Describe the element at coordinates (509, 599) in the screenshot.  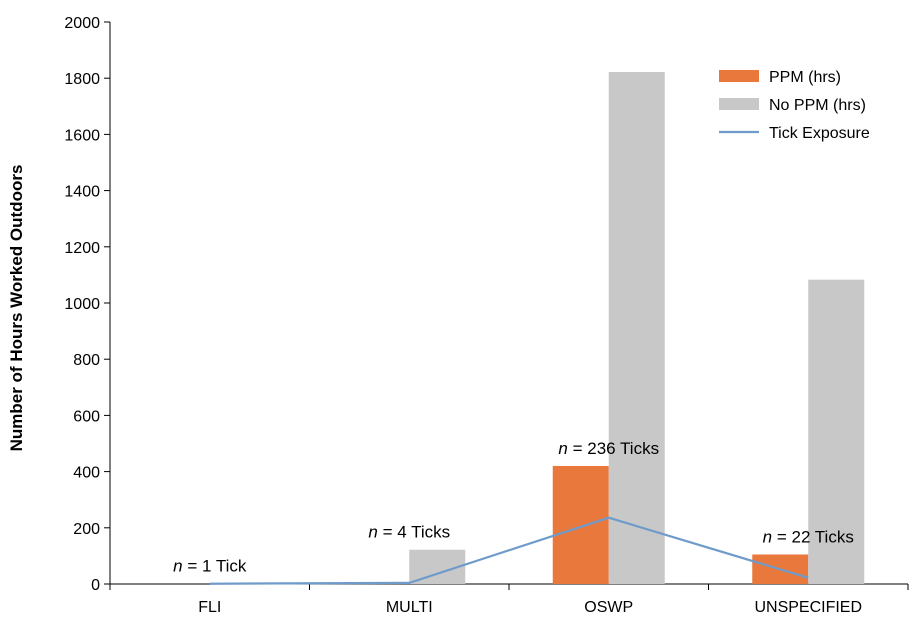
I see `x-axis: FLI MULTI OSWP UNSPECIFIED` at that location.